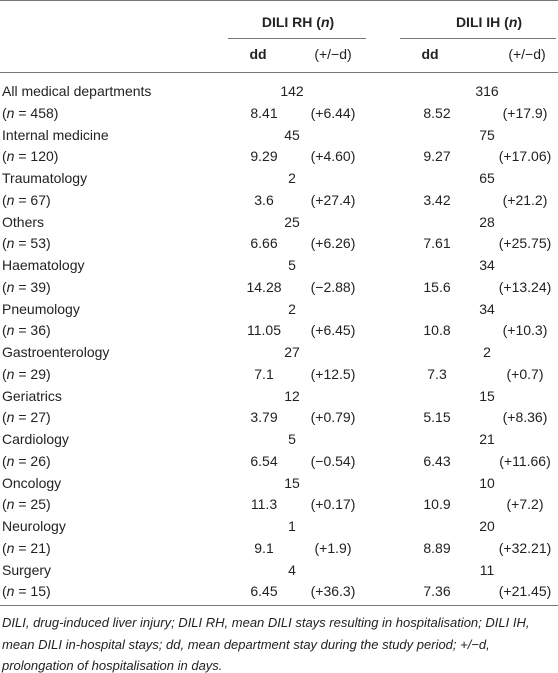 This screenshot has height=673, width=558. What do you see at coordinates (32, 395) in the screenshot?
I see `department-name: Geriatrics` at bounding box center [32, 395].